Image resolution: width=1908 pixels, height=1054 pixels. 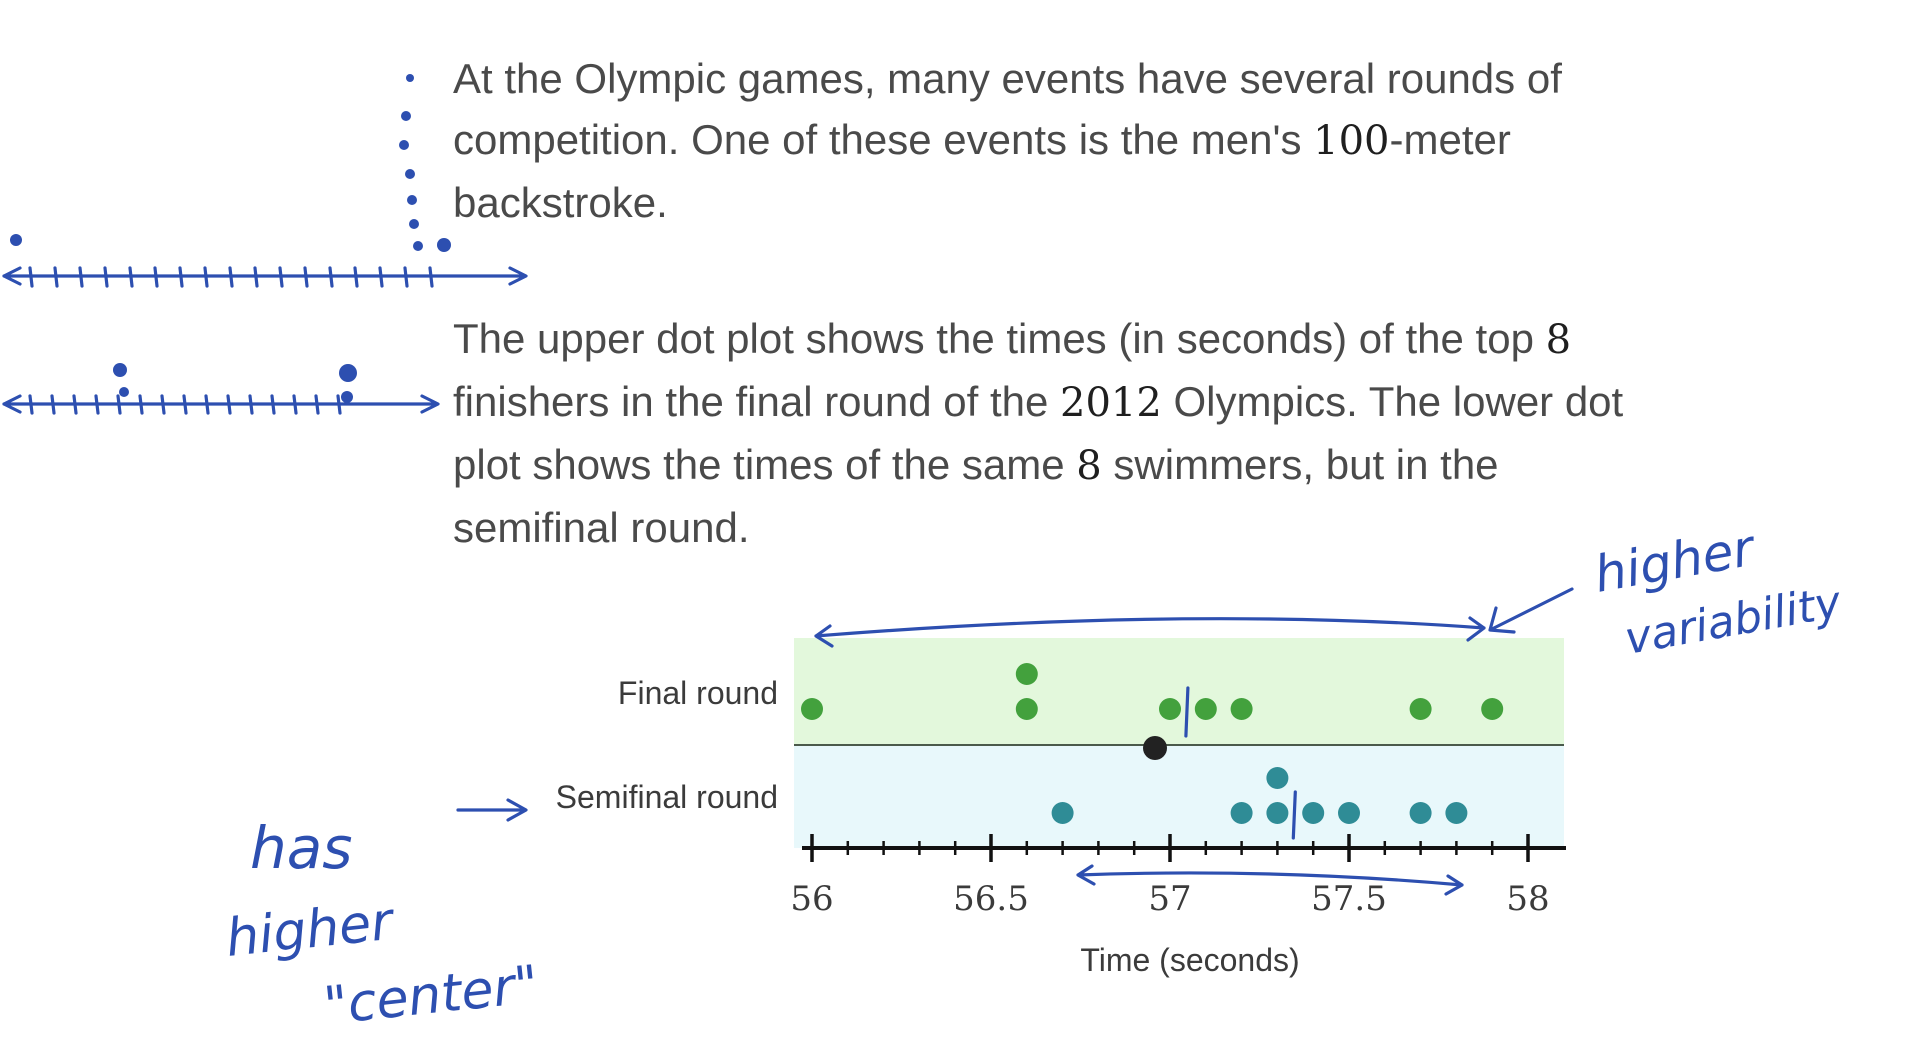 What do you see at coordinates (1531, 610) in the screenshot?
I see `variability-pointer-arrow` at bounding box center [1531, 610].